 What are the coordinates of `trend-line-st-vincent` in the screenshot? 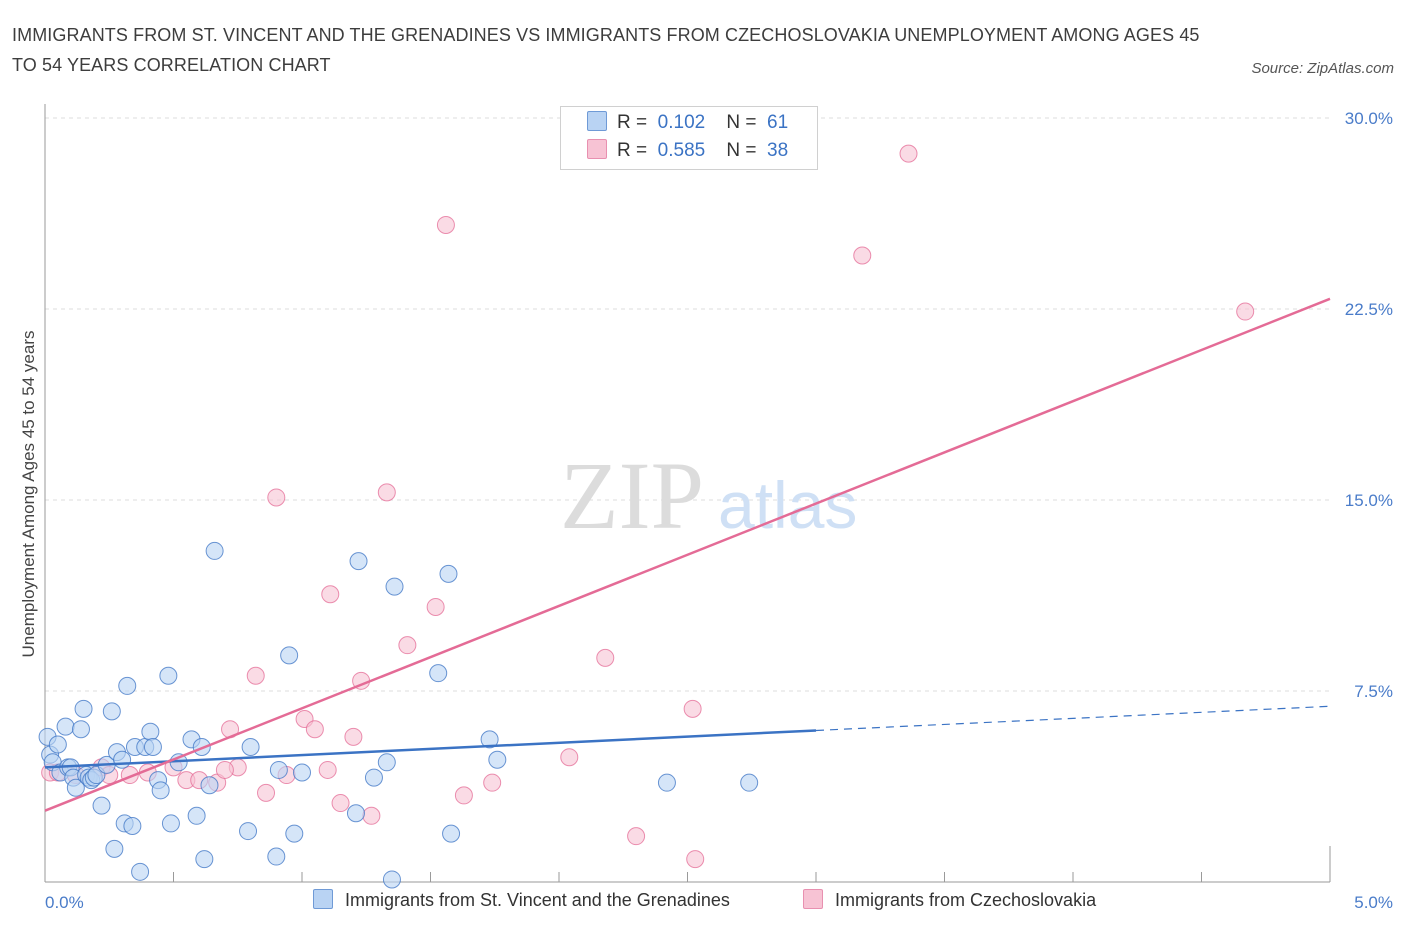 It's located at (430, 749).